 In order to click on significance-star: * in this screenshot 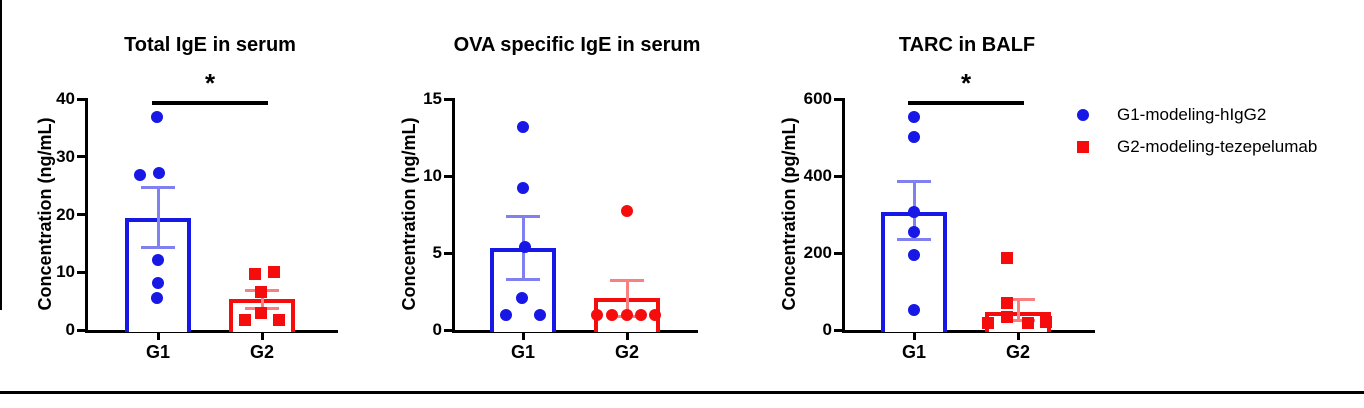, I will do `click(210, 83)`.